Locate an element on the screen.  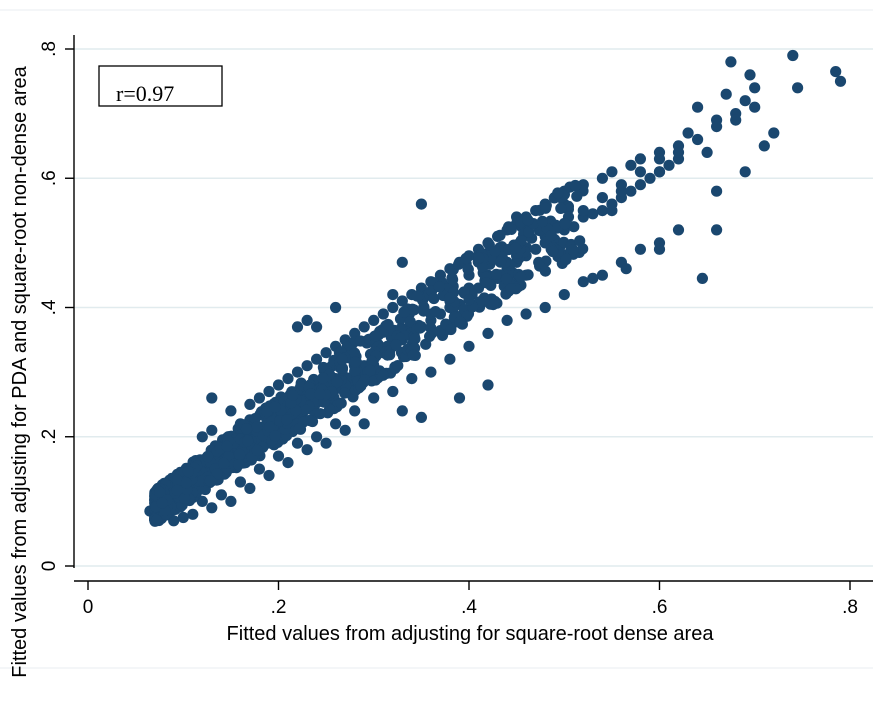
y-tick-label: .4 is located at coordinates (49, 307).